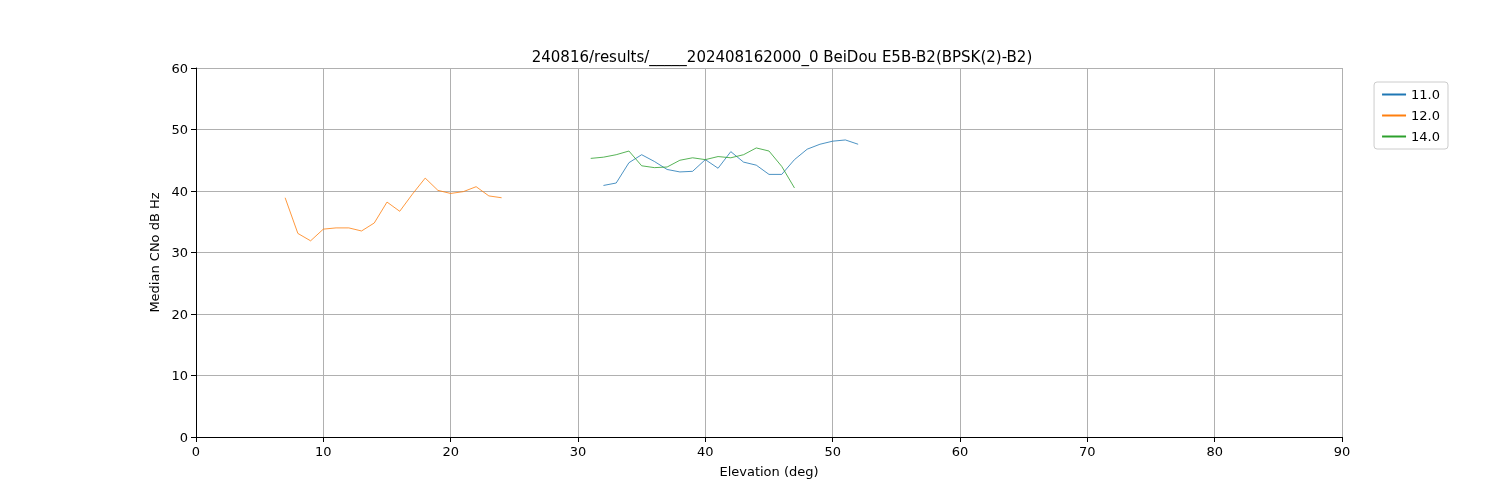 The height and width of the screenshot is (500, 1500). I want to click on x-tick-label: 80, so click(1214, 451).